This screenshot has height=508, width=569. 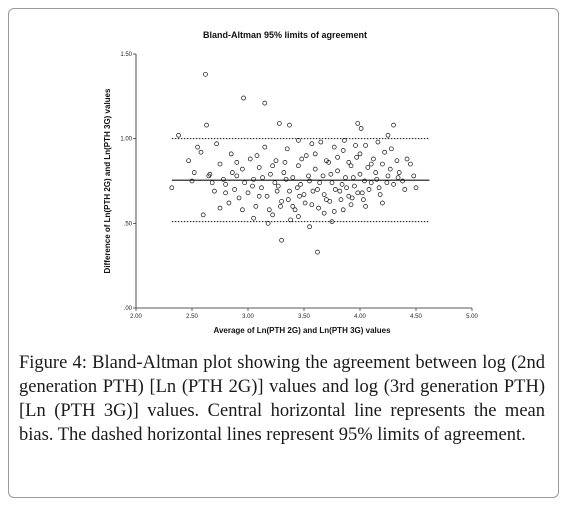 What do you see at coordinates (248, 317) in the screenshot?
I see `x-tick-label: 3.00` at bounding box center [248, 317].